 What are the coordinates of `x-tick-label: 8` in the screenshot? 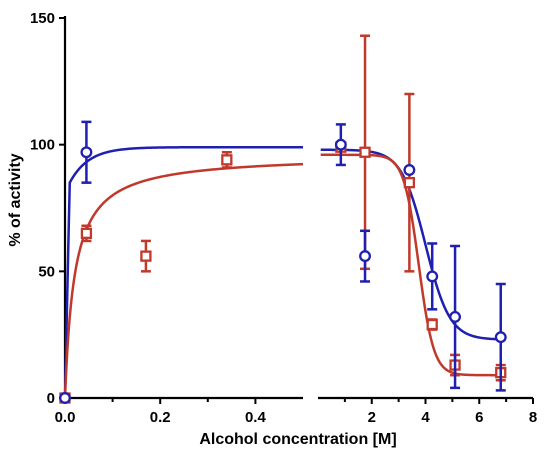 It's located at (533, 417).